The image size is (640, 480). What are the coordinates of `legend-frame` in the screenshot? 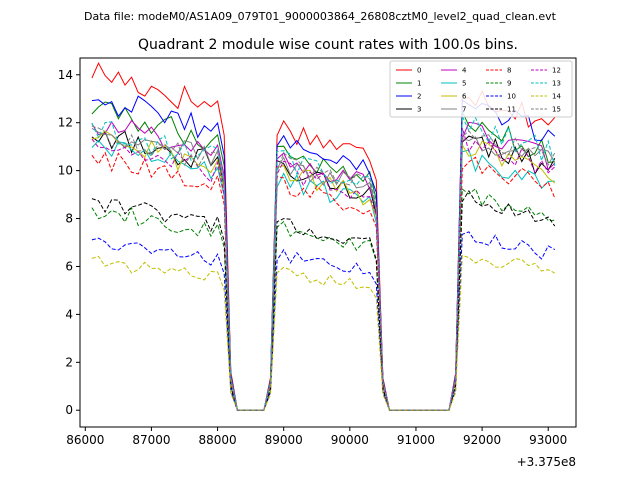 It's located at (481, 89).